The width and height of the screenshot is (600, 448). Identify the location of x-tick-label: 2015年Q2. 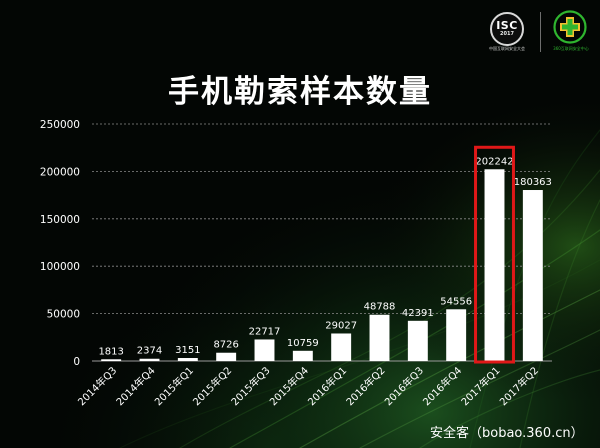
(212, 386).